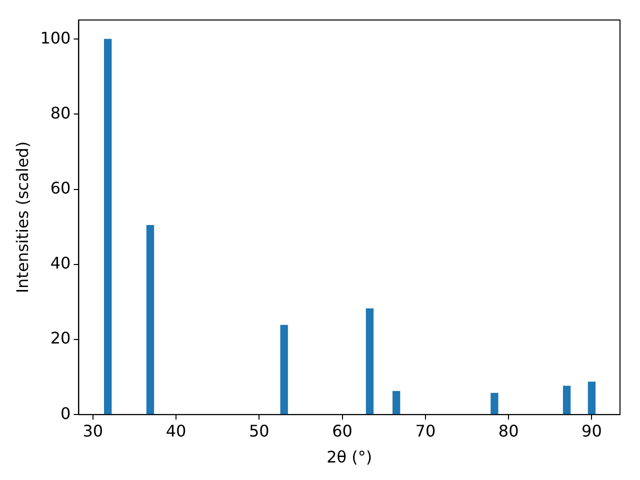 This screenshot has width=640, height=480. Describe the element at coordinates (342, 430) in the screenshot. I see `x-tick-label: 60` at that location.